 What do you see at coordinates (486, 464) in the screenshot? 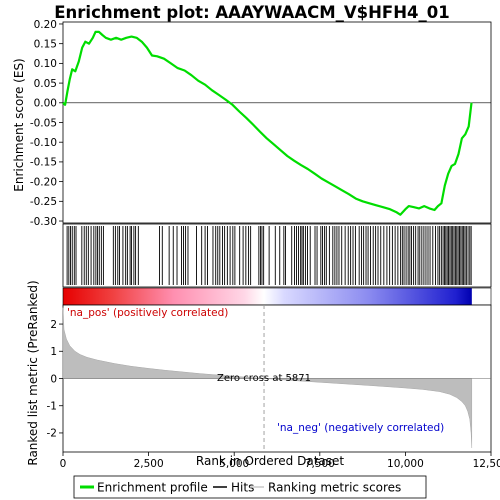
I see `x-tick-label: 12,500` at bounding box center [486, 464].